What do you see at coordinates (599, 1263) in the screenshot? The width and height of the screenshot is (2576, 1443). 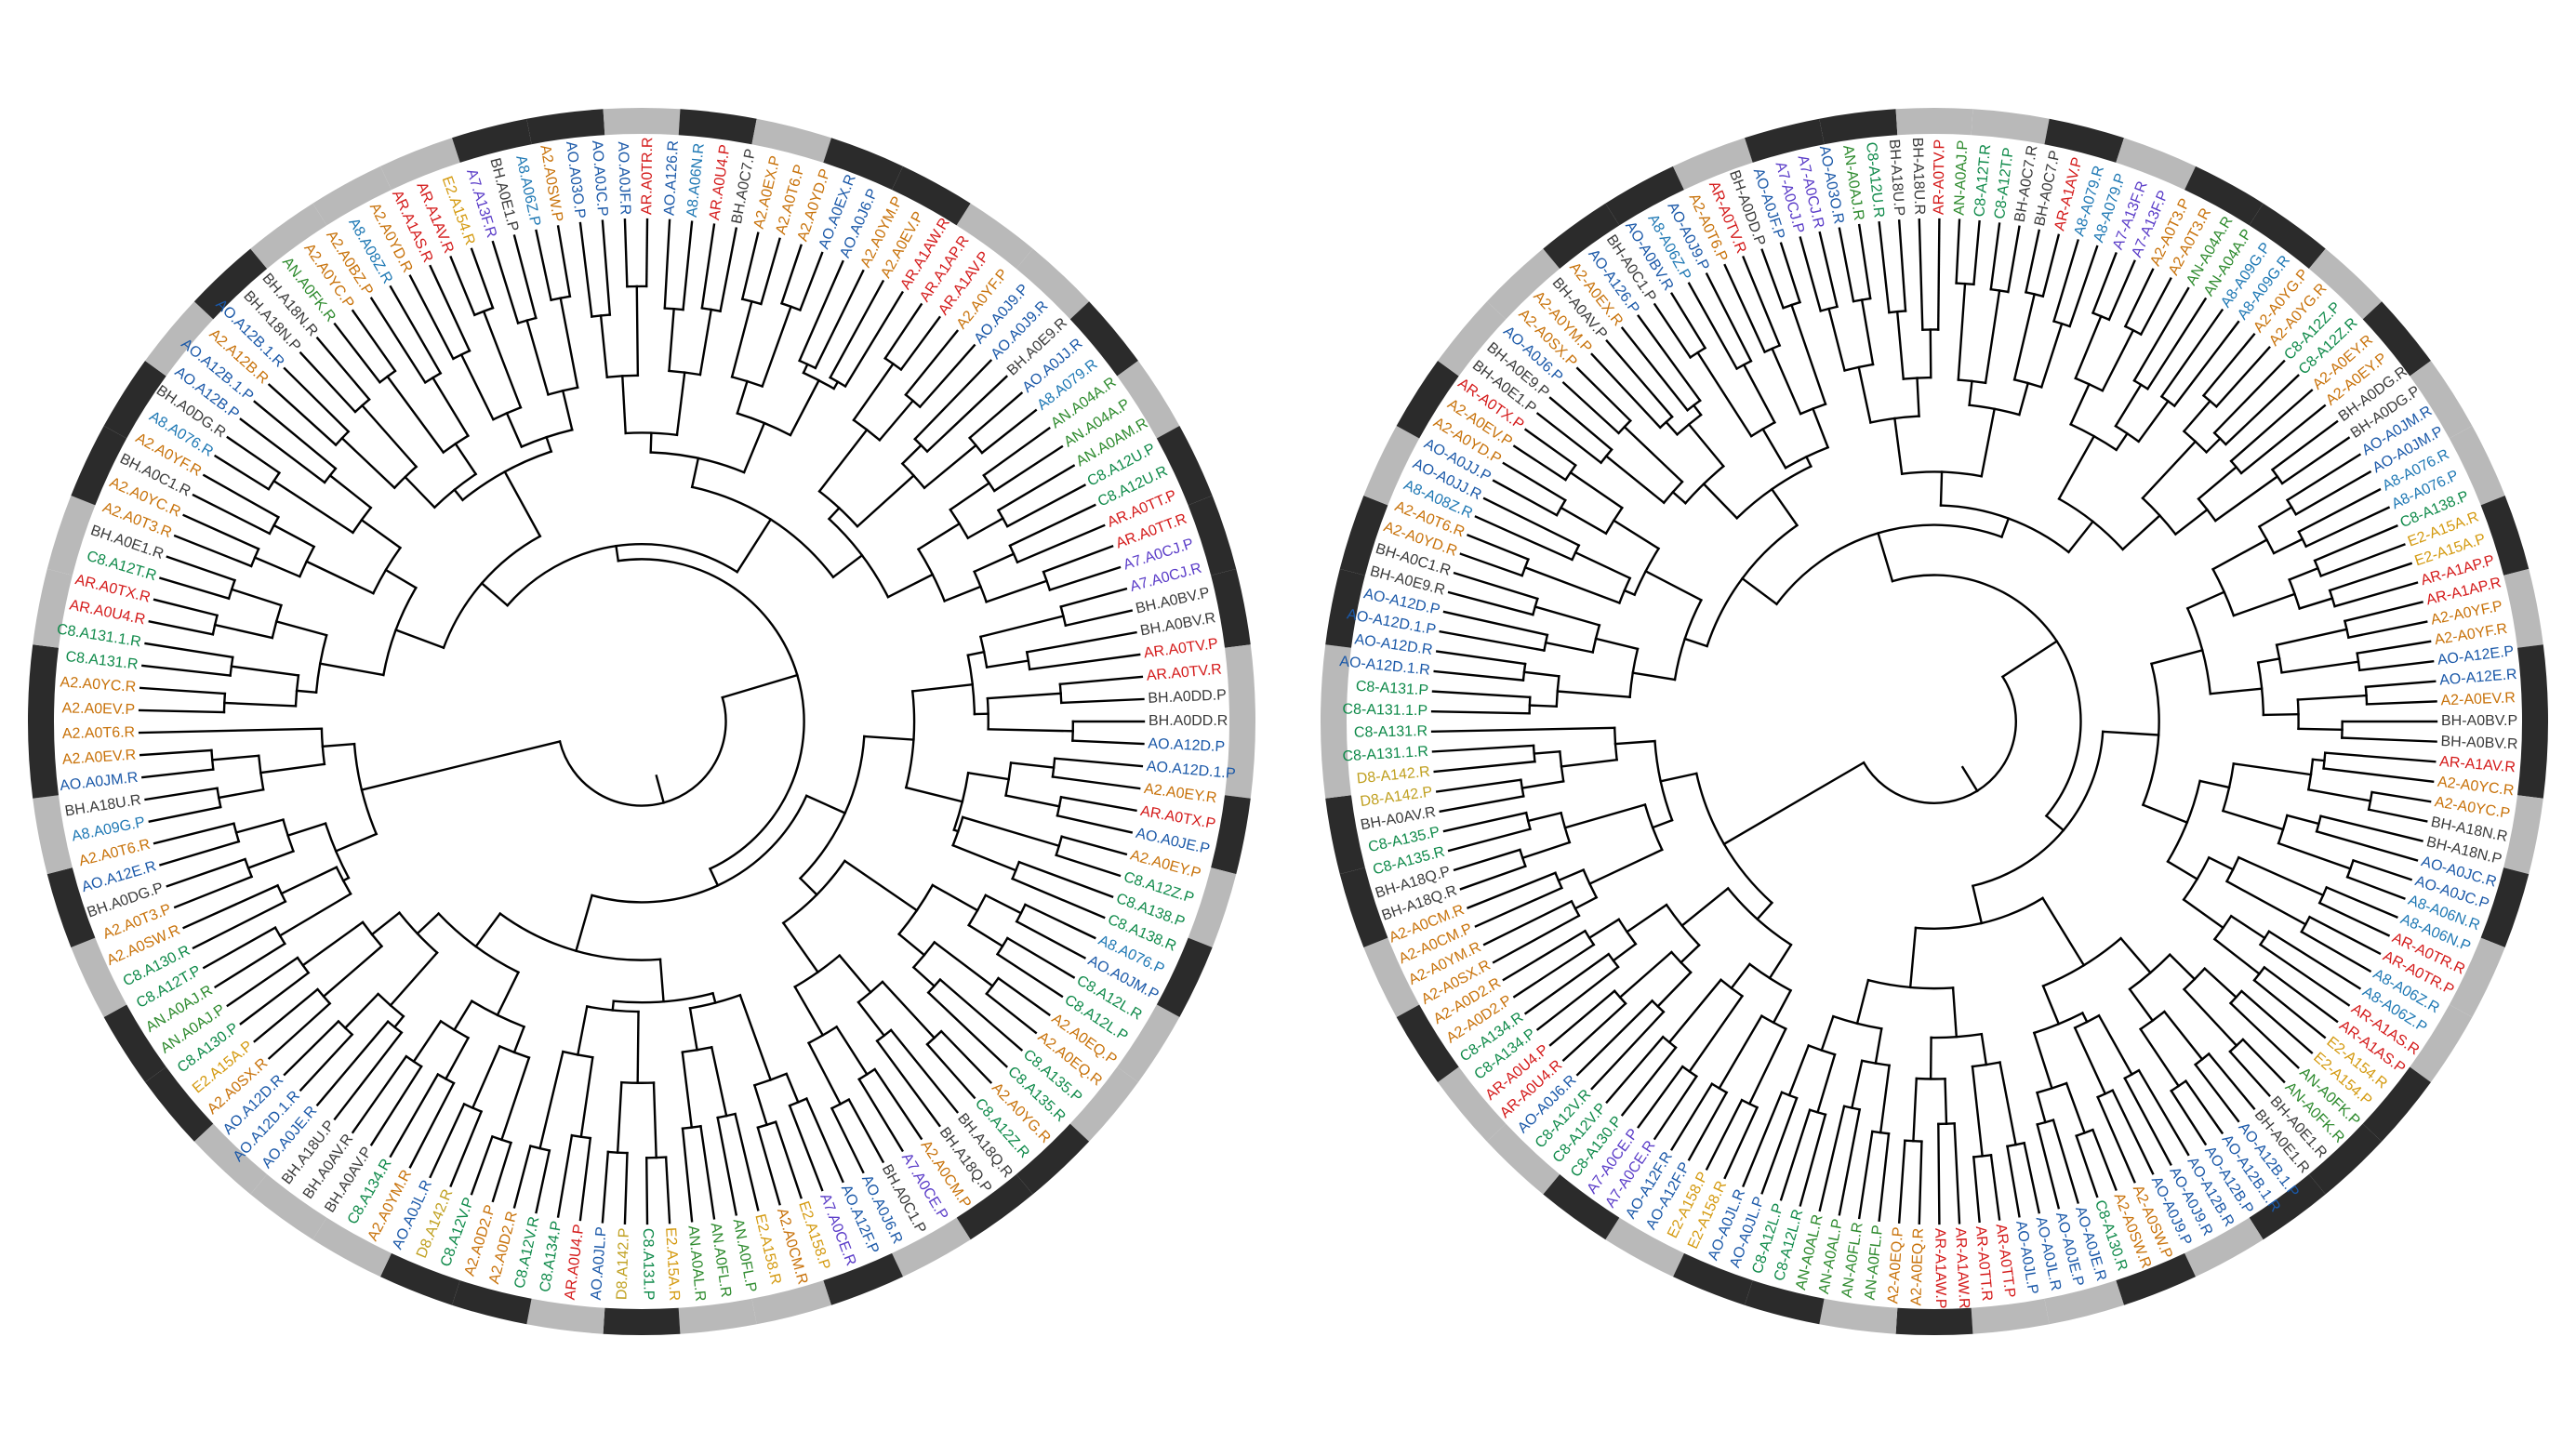 I see `leaf-label: AO.A0JL.P` at bounding box center [599, 1263].